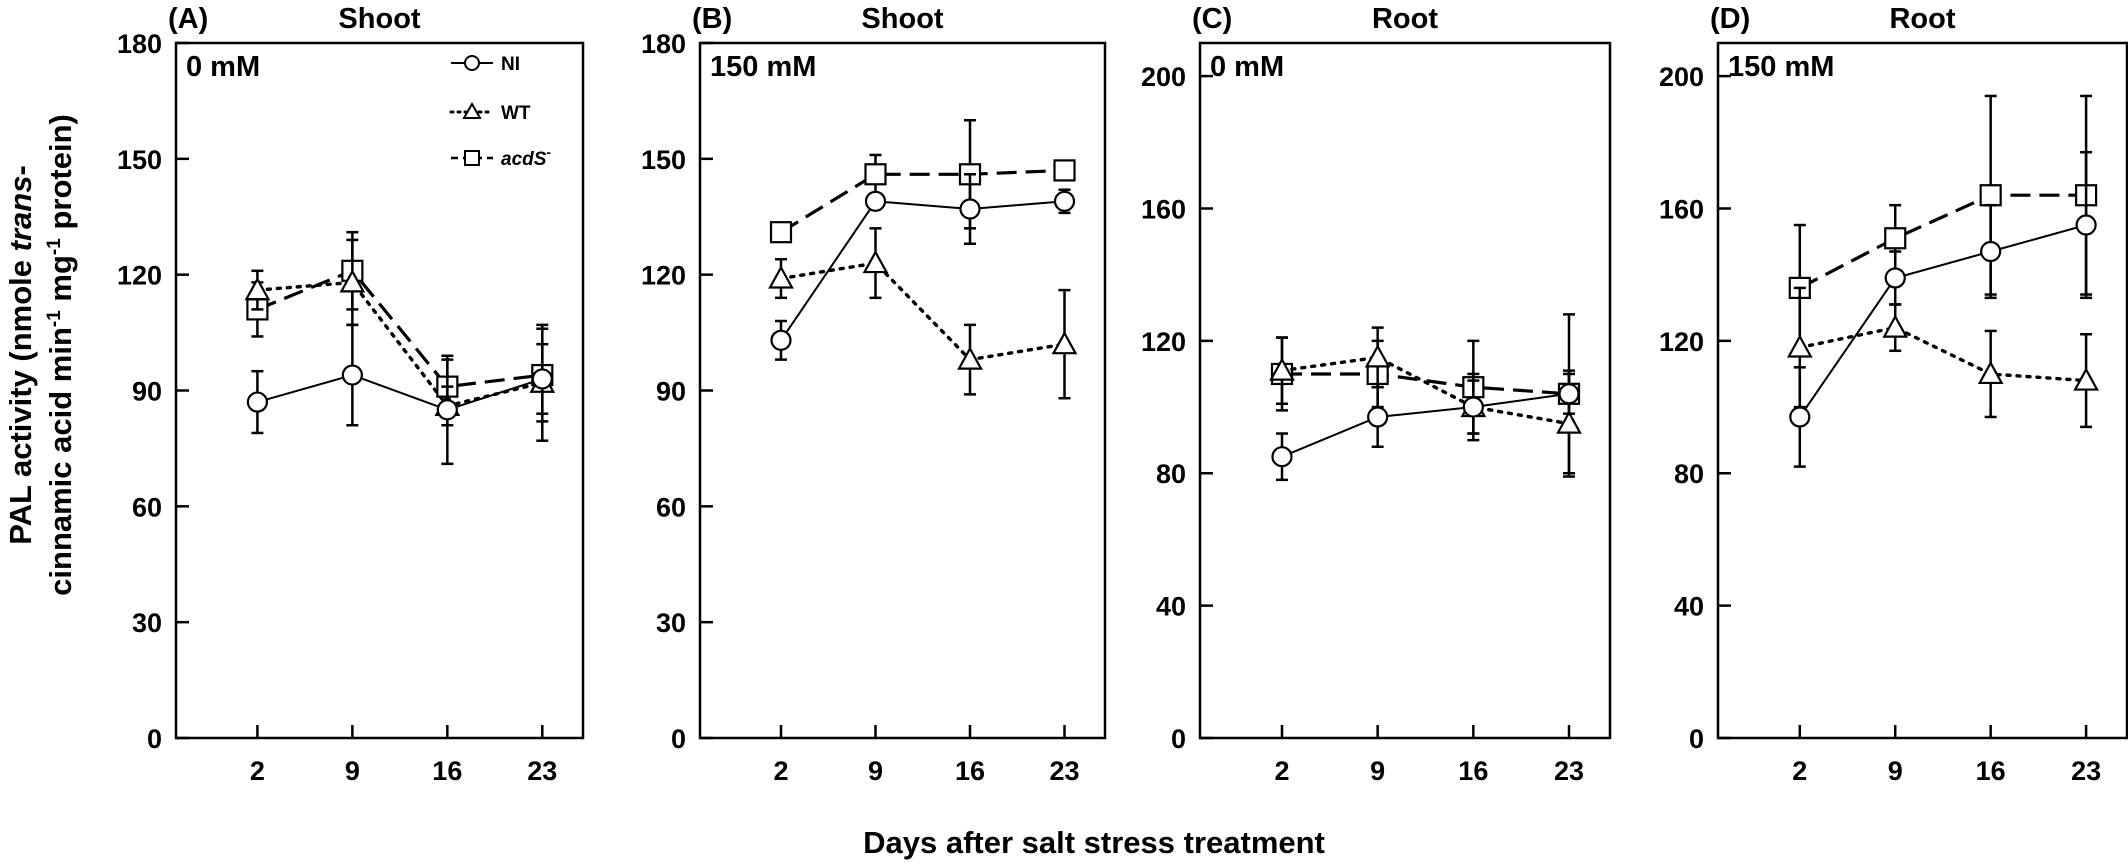  What do you see at coordinates (1094, 842) in the screenshot?
I see `x-axis-title: Days after salt stress treatment` at bounding box center [1094, 842].